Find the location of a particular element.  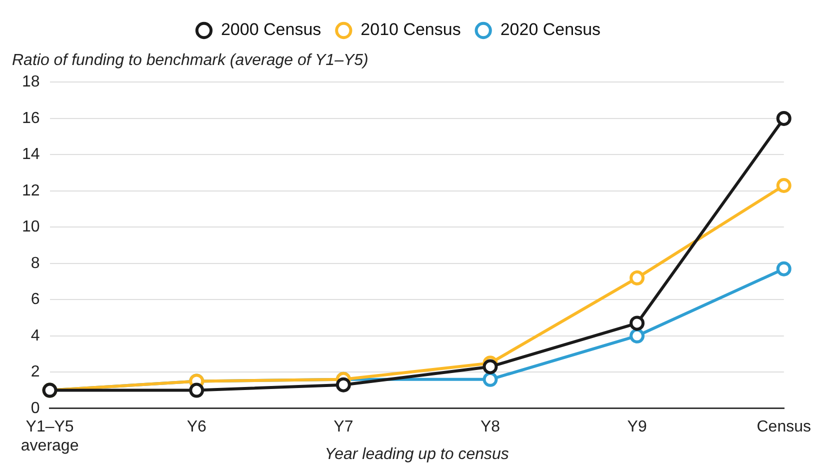

y-tick-label: 12 is located at coordinates (31, 191).